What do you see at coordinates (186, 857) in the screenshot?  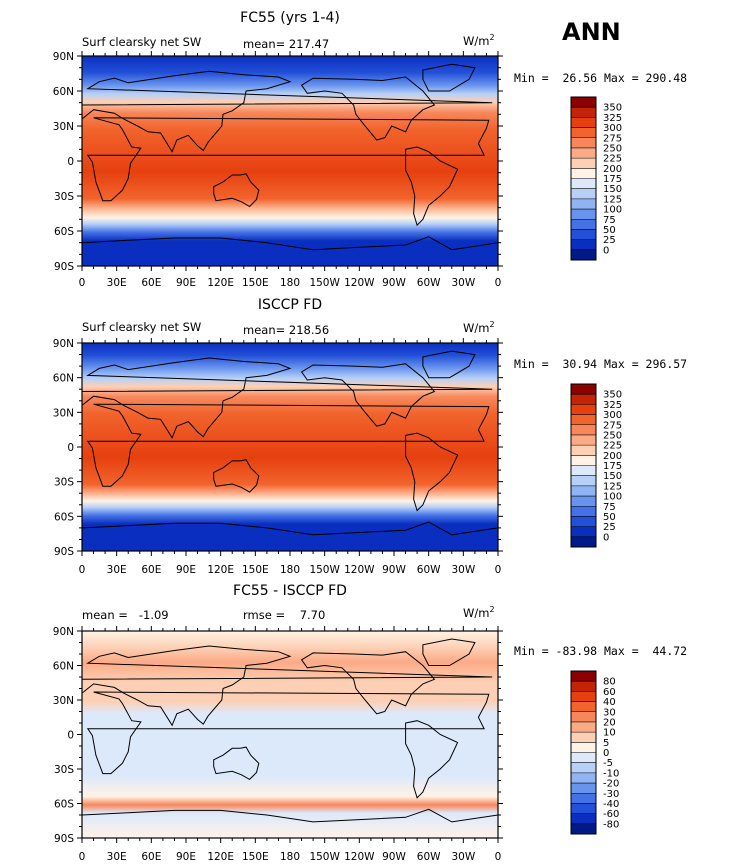 I see `lon-tick-label: 90E` at bounding box center [186, 857].